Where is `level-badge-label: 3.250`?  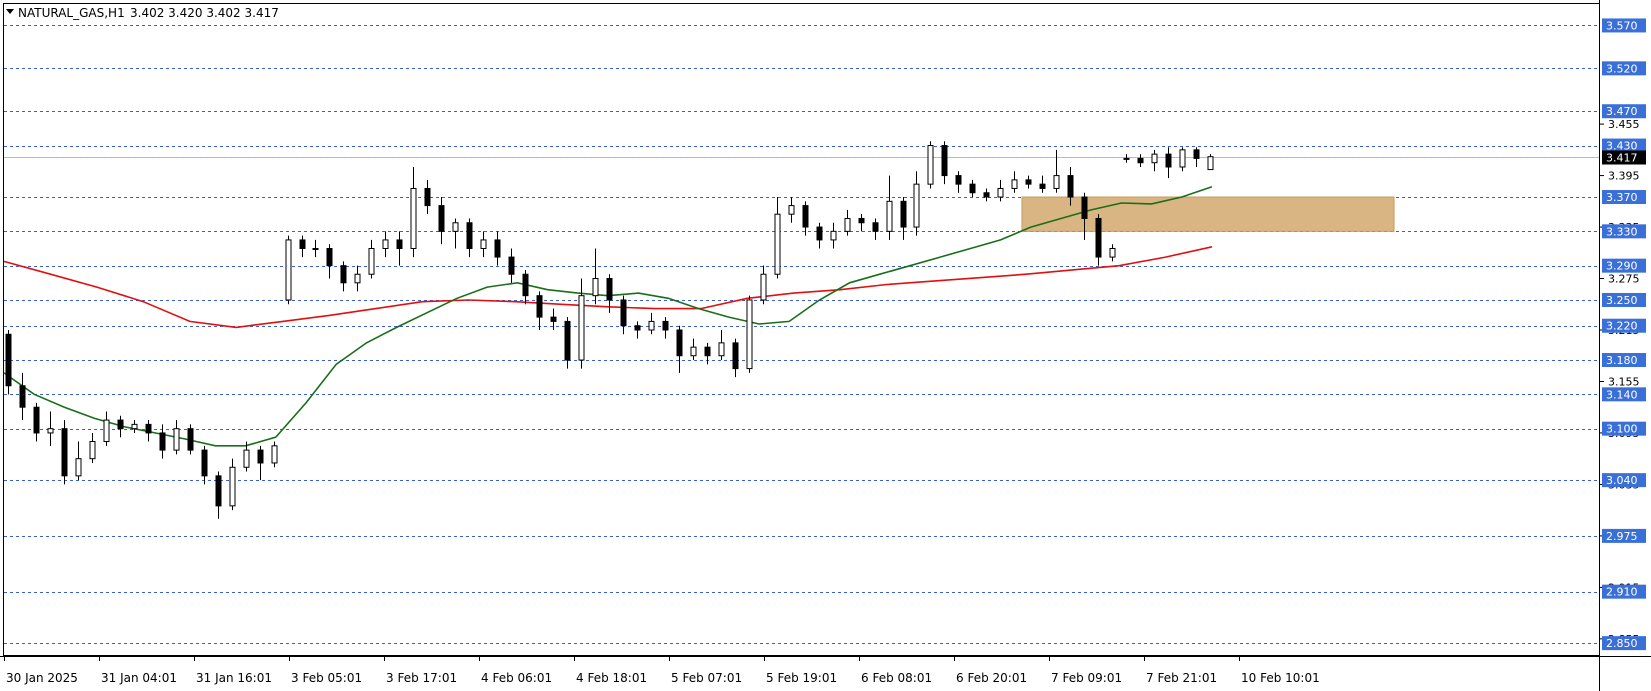 level-badge-label: 3.250 is located at coordinates (1622, 300).